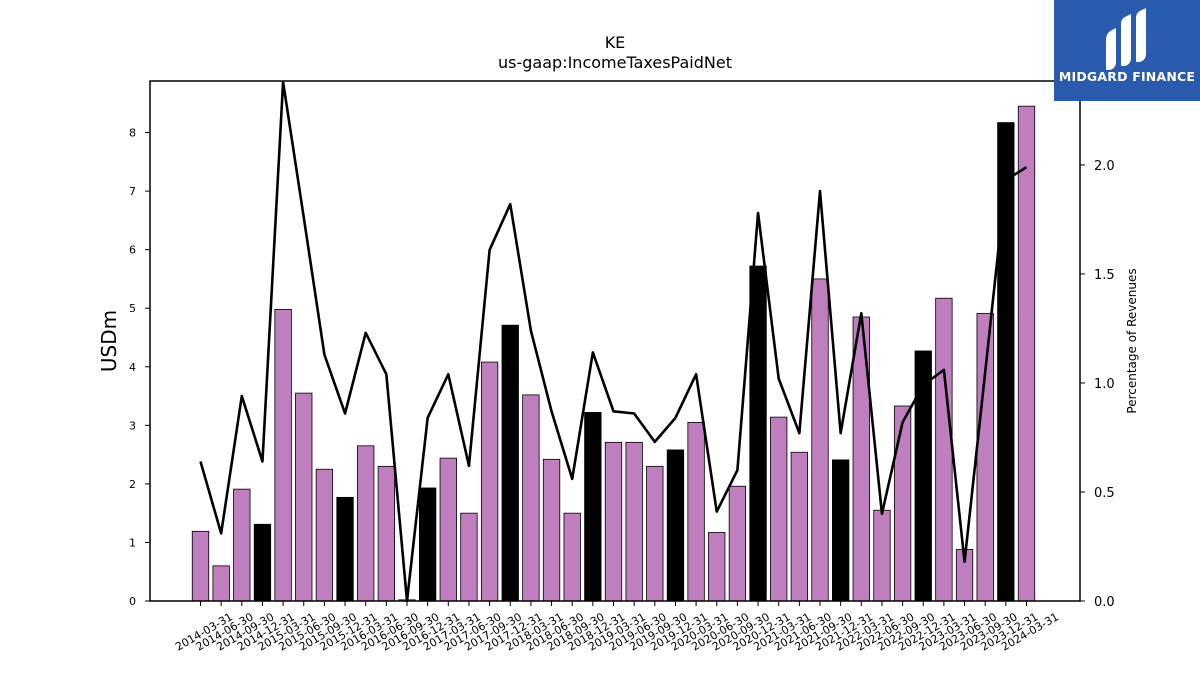  Describe the element at coordinates (1132, 340) in the screenshot. I see `y2-axis-label: Percentage of Revenues` at that location.